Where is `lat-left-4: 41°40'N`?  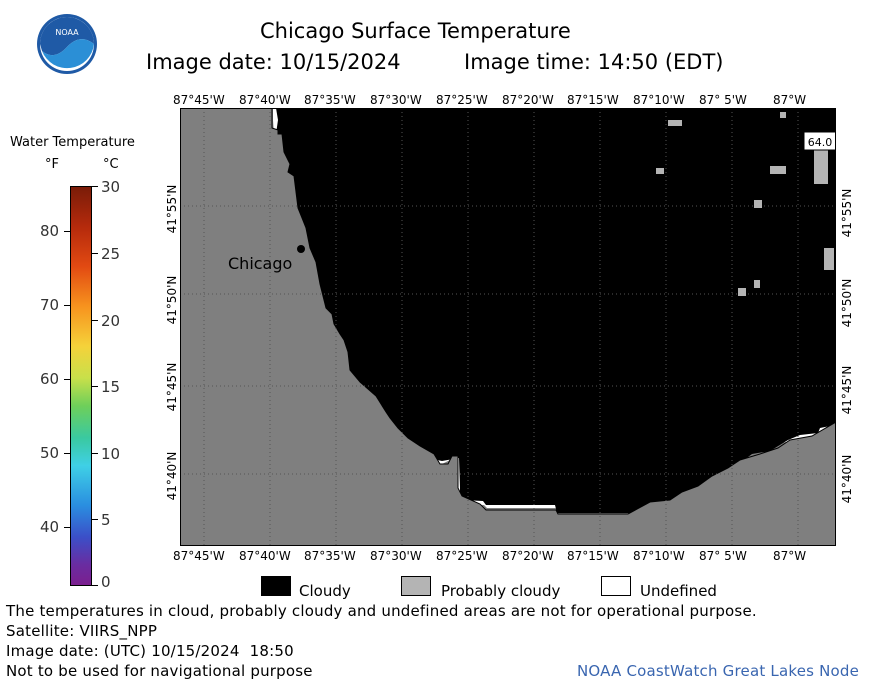
lat-left-4: 41°40'N is located at coordinates (172, 476).